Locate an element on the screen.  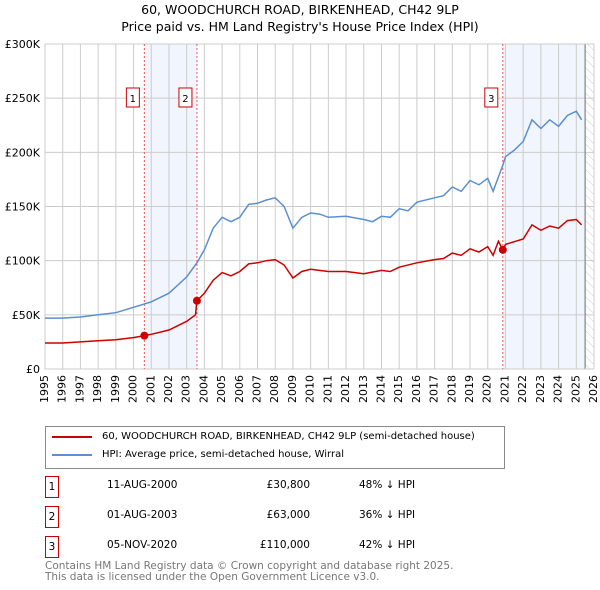
legend-blue-line is located at coordinates (72, 454).